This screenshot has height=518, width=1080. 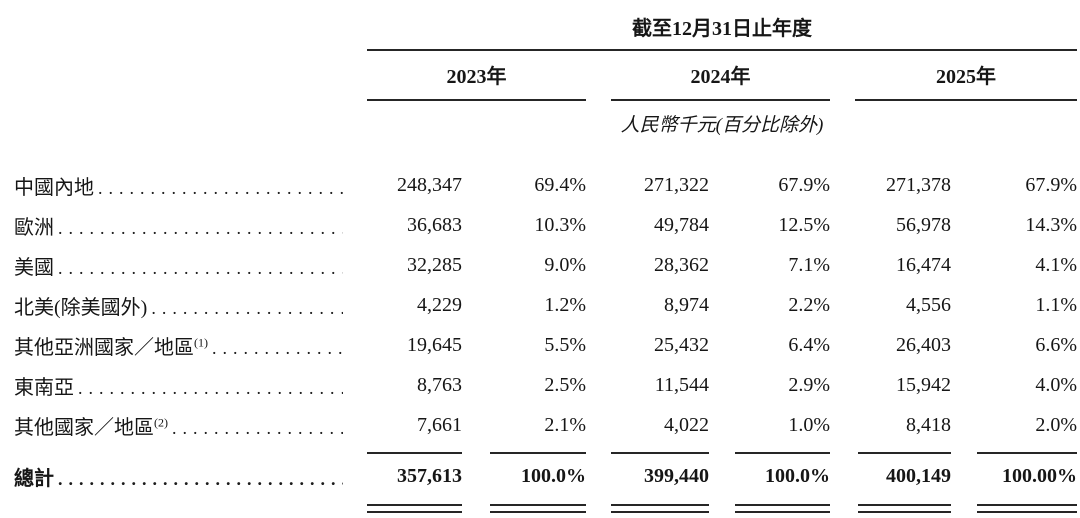 What do you see at coordinates (720, 76) in the screenshot?
I see `year-2024-header: 2024年` at bounding box center [720, 76].